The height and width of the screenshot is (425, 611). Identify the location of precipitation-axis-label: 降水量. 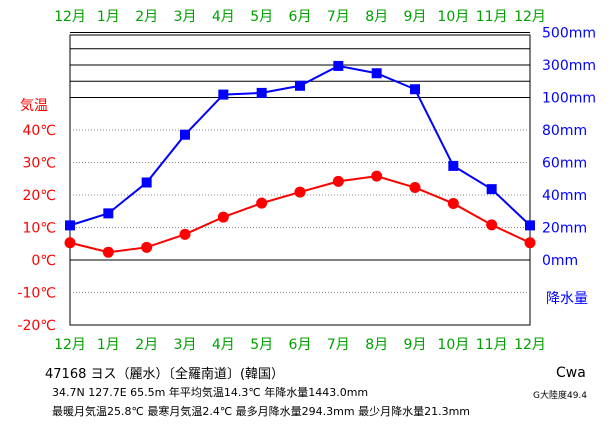
(567, 299).